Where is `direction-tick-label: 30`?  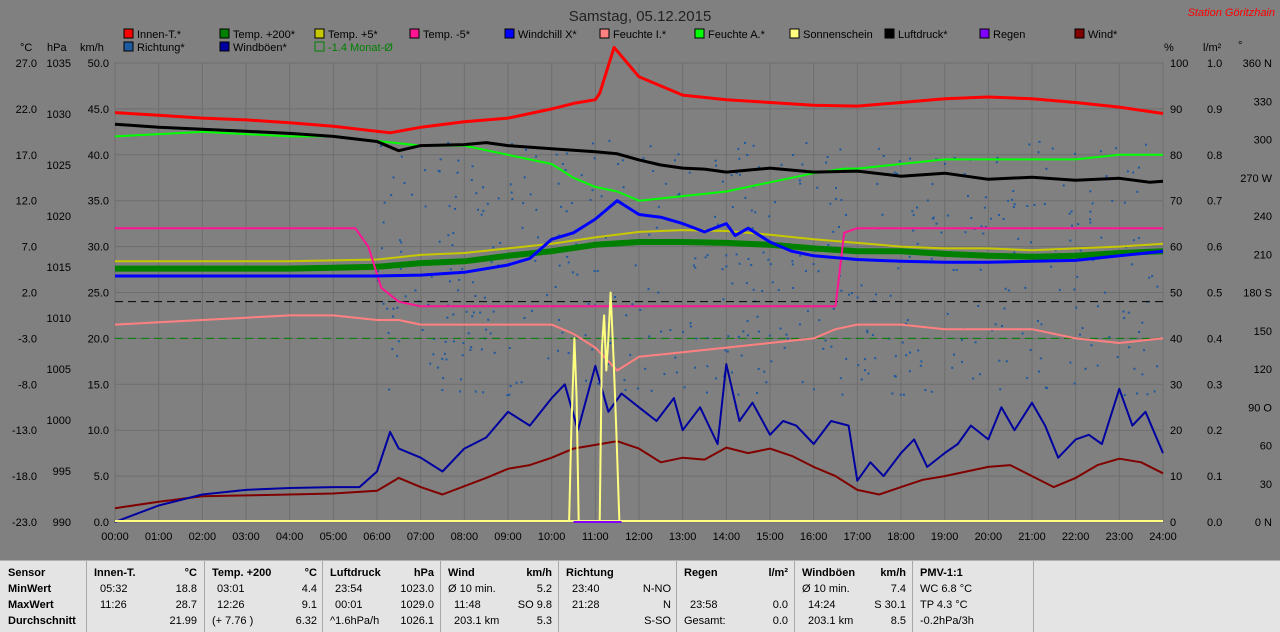 direction-tick-label: 30 is located at coordinates (1266, 485).